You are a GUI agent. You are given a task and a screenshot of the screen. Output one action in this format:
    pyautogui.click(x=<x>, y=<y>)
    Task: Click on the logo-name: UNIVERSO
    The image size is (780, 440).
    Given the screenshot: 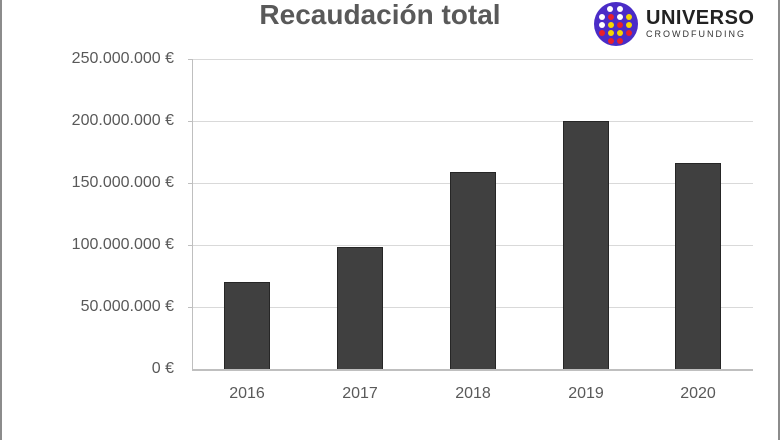 What is the action you would take?
    pyautogui.click(x=700, y=18)
    